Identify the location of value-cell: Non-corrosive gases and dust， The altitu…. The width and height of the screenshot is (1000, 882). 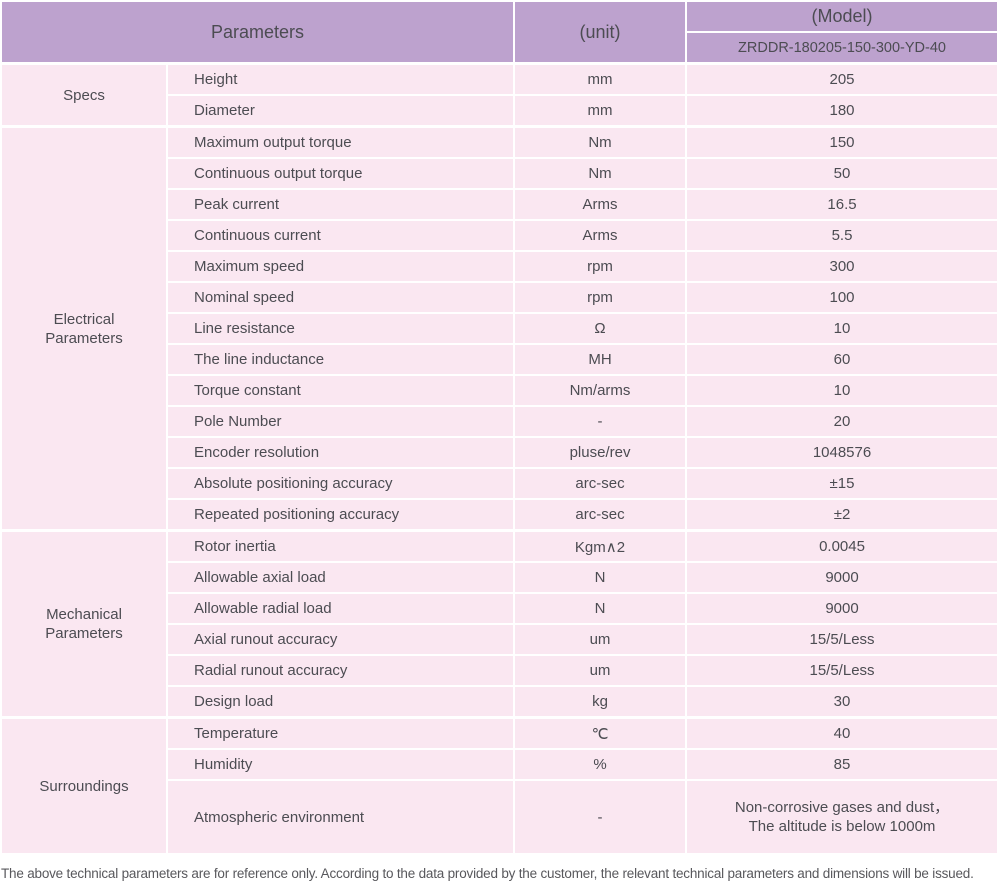
(842, 817).